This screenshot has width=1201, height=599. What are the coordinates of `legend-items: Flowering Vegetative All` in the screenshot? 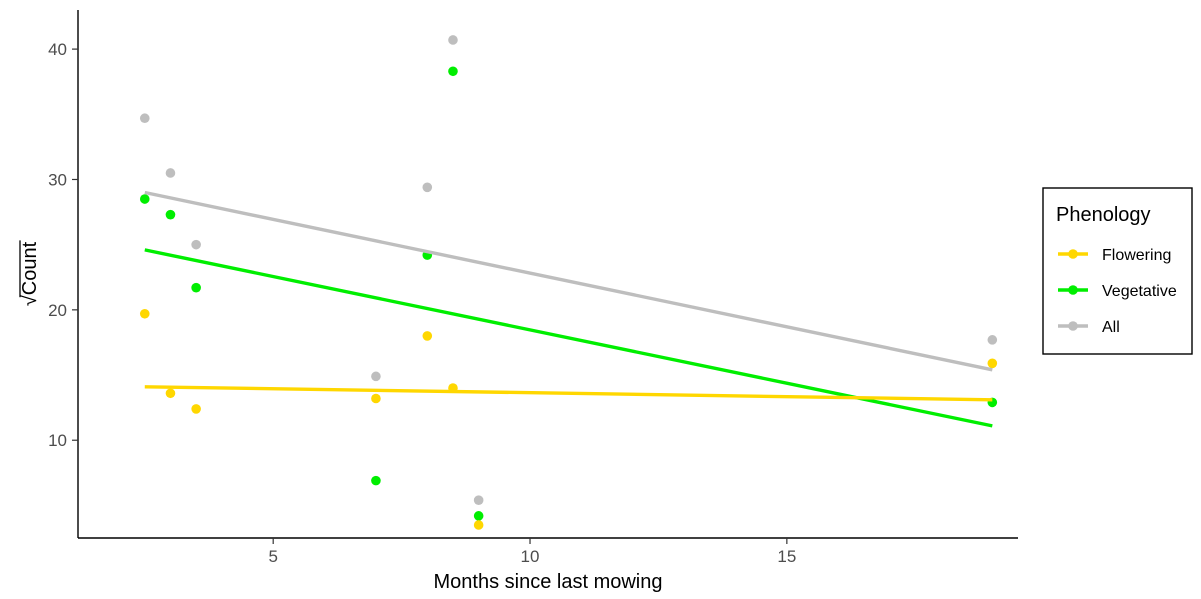 It's located at (1117, 291).